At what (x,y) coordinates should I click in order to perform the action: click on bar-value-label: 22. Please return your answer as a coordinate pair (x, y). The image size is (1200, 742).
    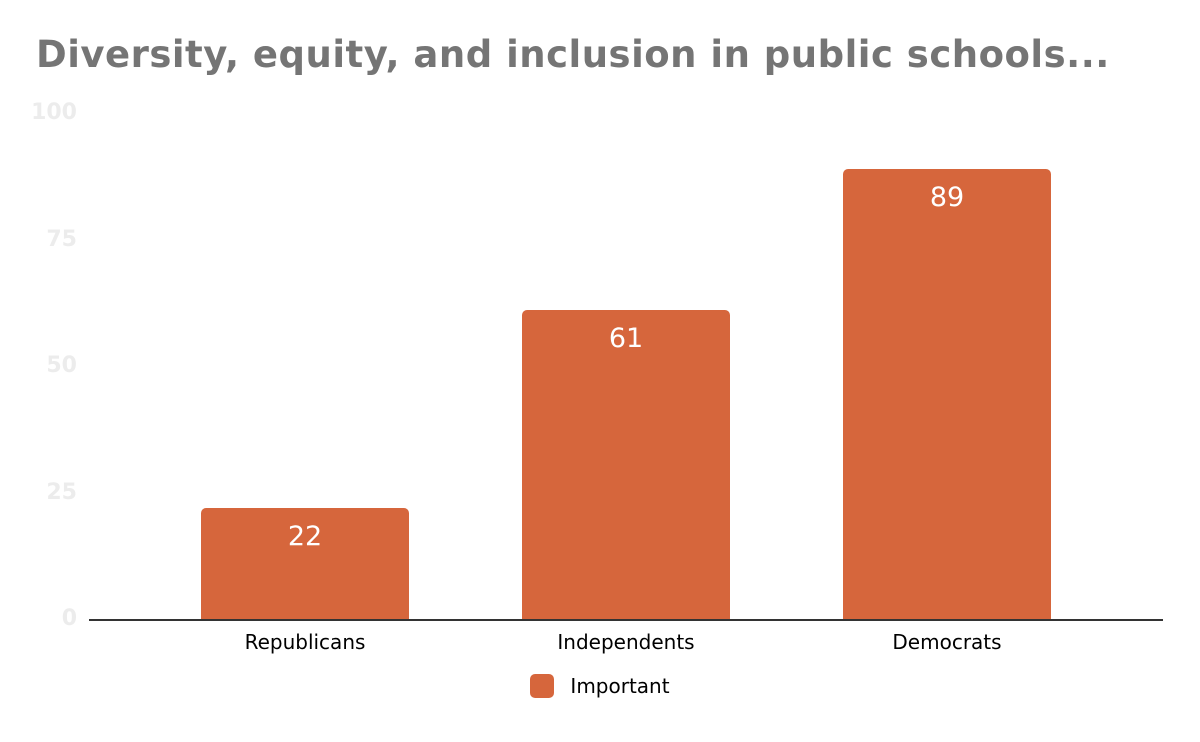
    Looking at the image, I should click on (305, 536).